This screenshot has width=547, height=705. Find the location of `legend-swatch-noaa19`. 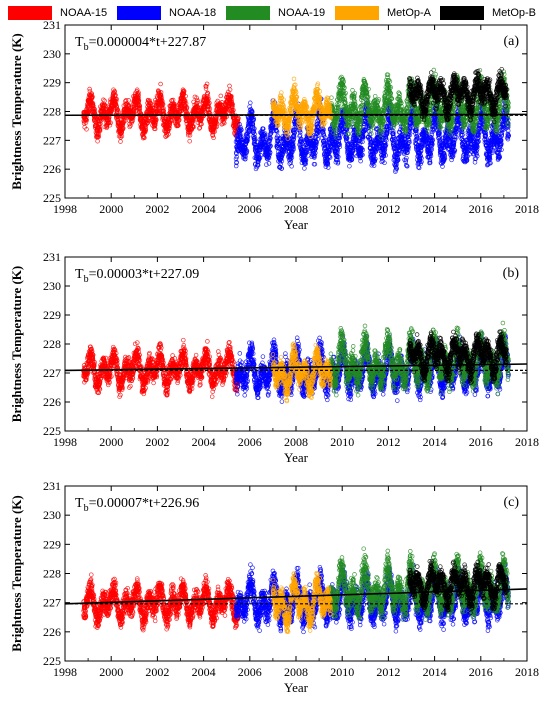

legend-swatch-noaa19 is located at coordinates (248, 13).